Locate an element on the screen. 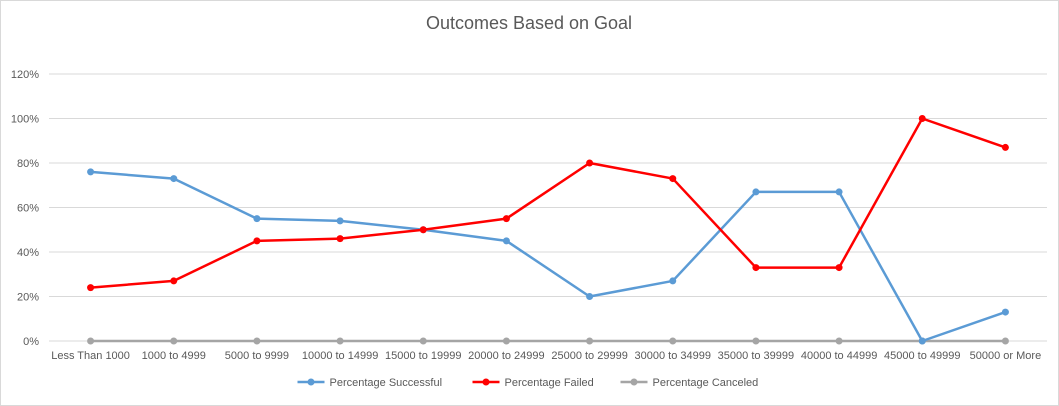 The width and height of the screenshot is (1059, 406). x-tick-label: 35000 to 39999 is located at coordinates (756, 356).